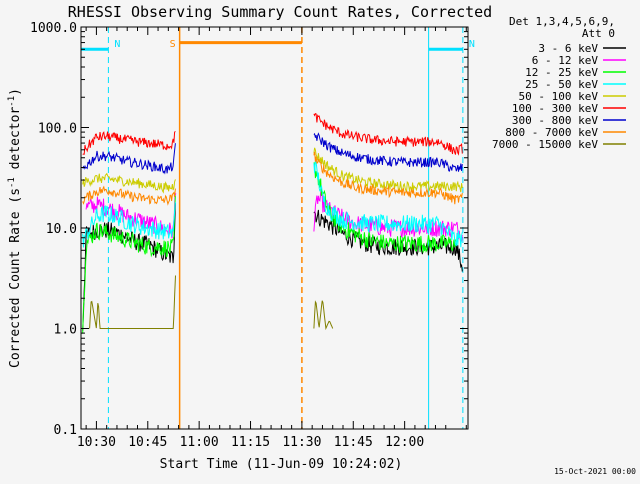  What do you see at coordinates (555, 120) in the screenshot?
I see `legend-entry-label: 300 - 800 keV` at bounding box center [555, 120].